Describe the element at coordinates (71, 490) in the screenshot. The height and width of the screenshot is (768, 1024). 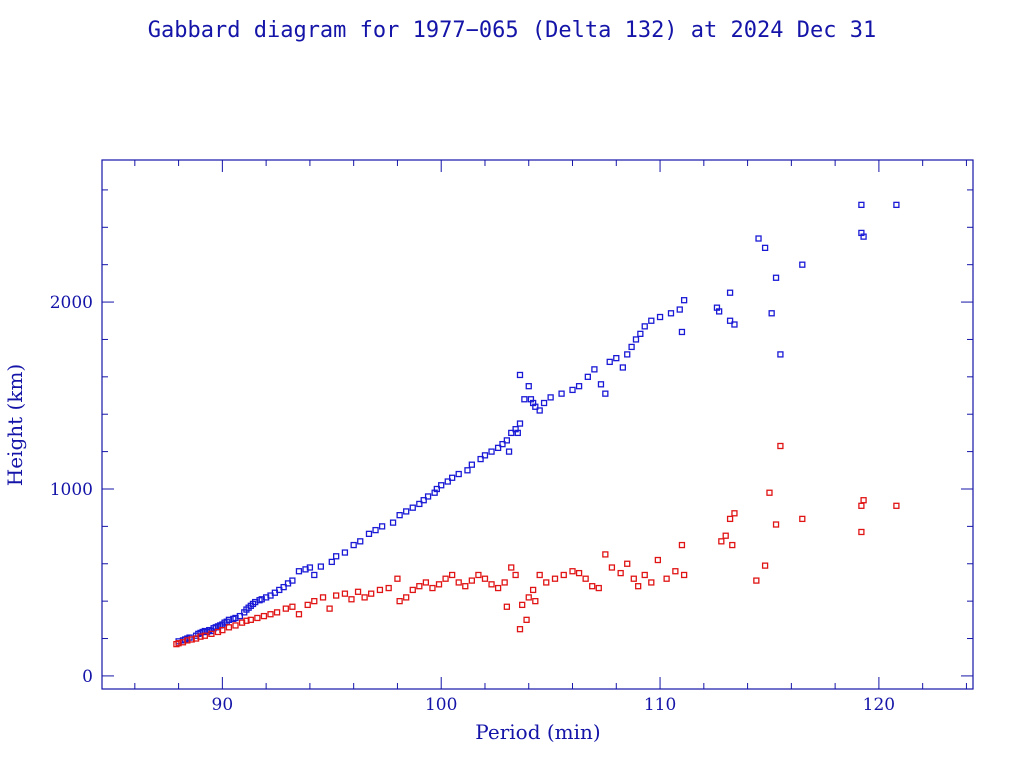
I see `y-tick-label: 1000` at that location.